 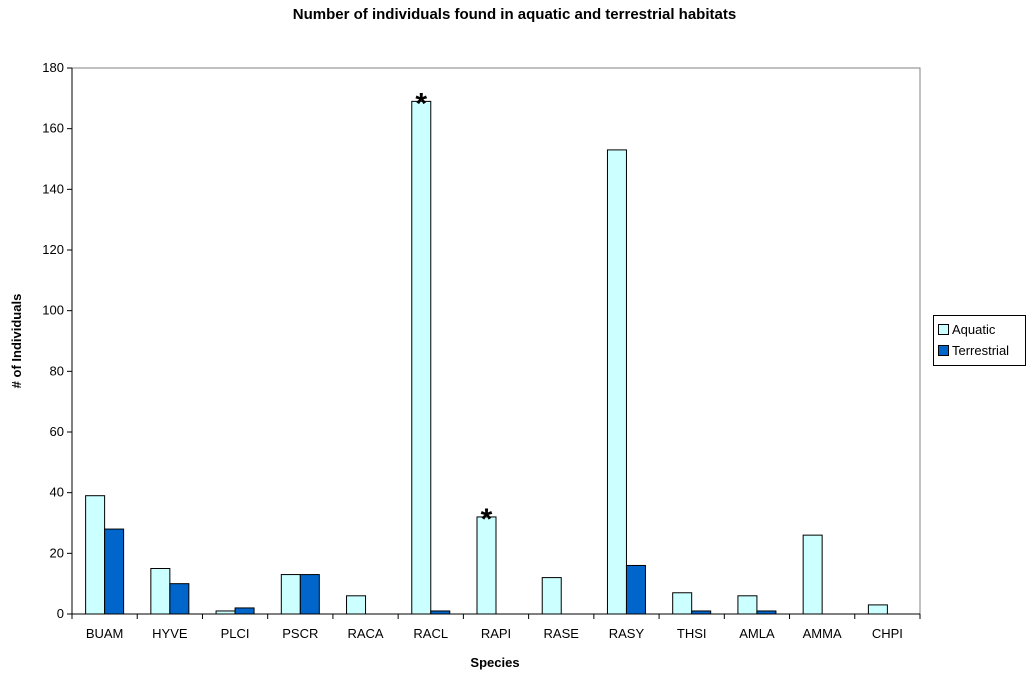 What do you see at coordinates (943, 329) in the screenshot?
I see `legend-swatch-aquatic` at bounding box center [943, 329].